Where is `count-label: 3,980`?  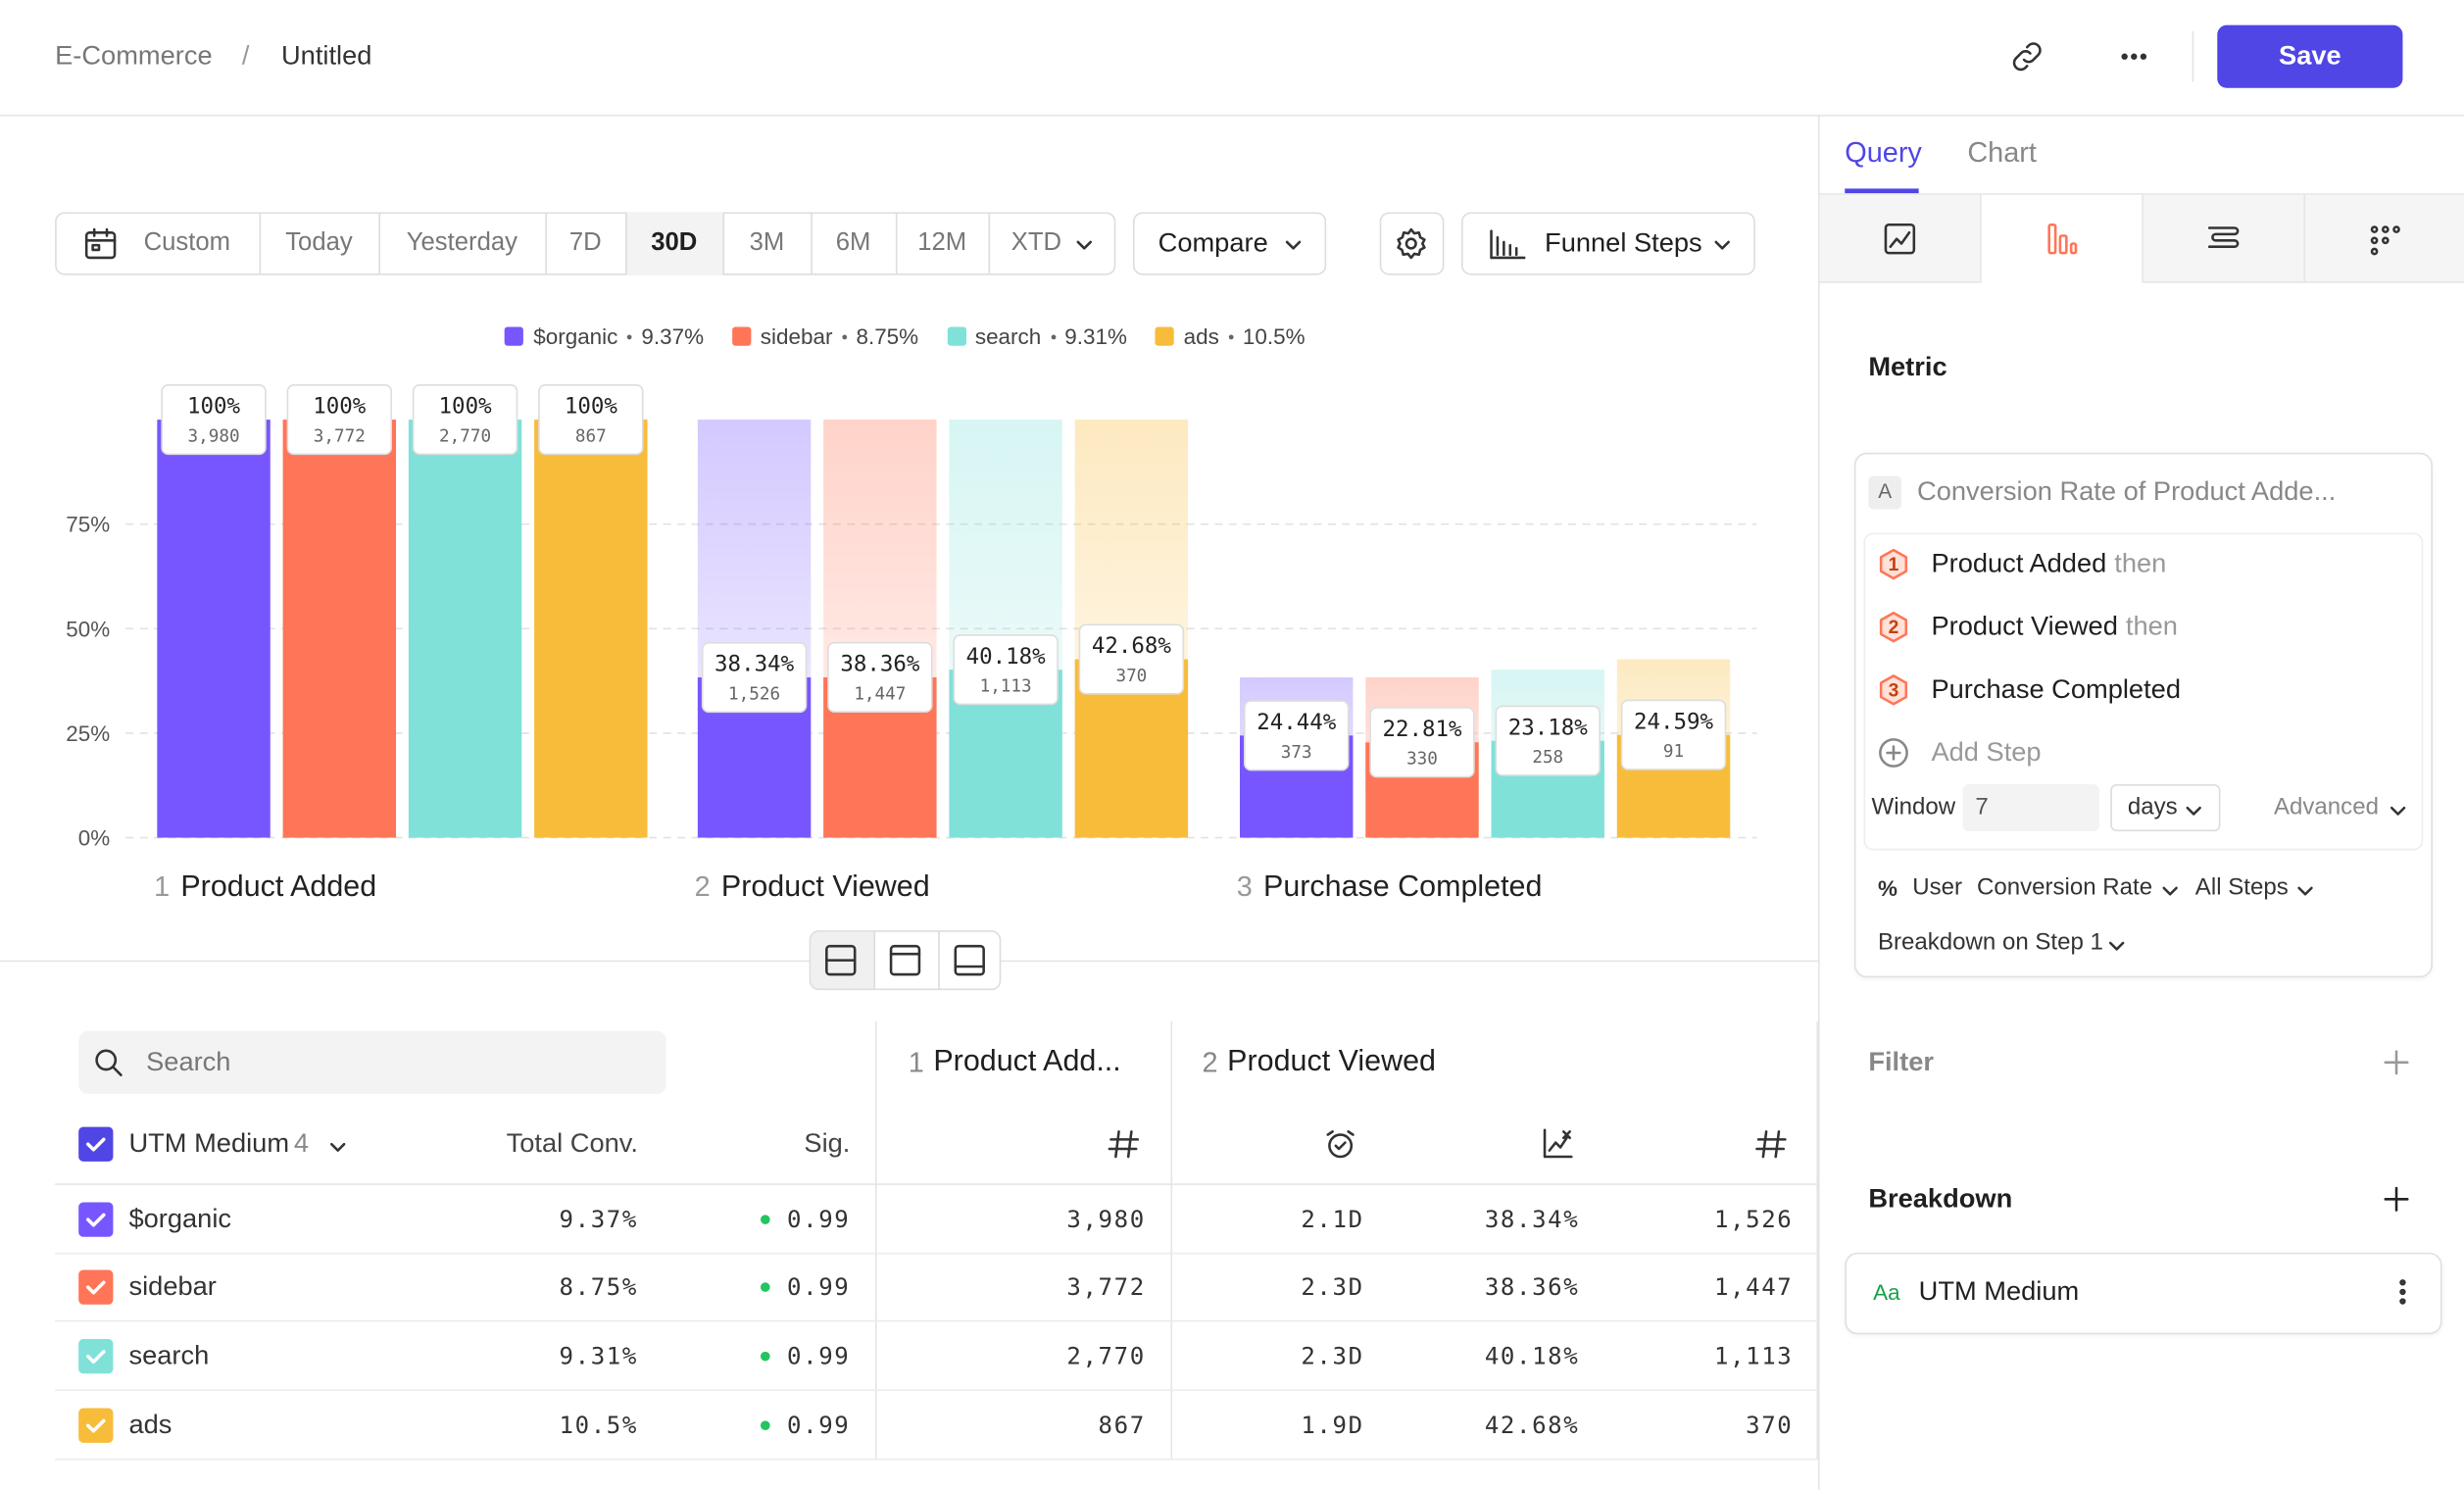
count-label: 3,980 is located at coordinates (214, 437).